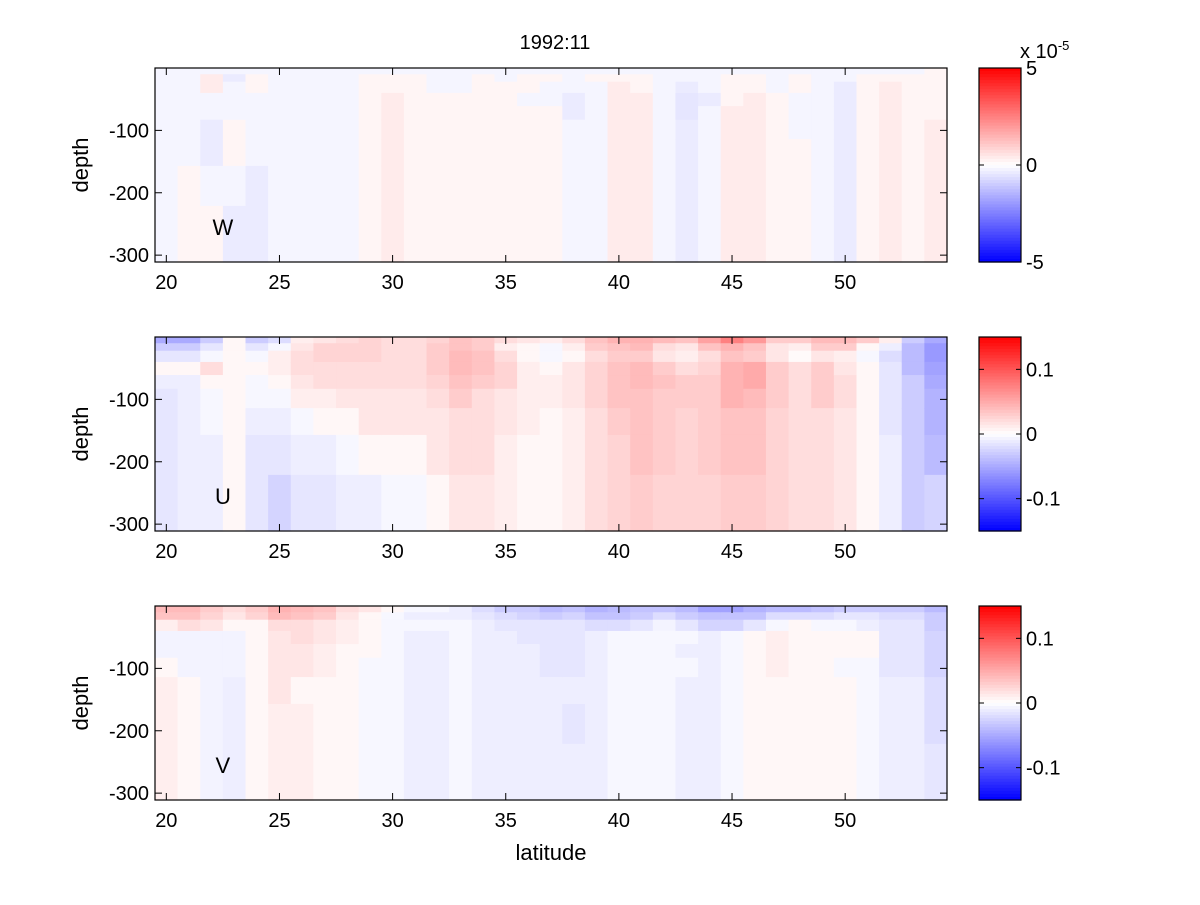 This screenshot has height=905, width=1200. What do you see at coordinates (619, 821) in the screenshot?
I see `x-tick-label: 40` at bounding box center [619, 821].